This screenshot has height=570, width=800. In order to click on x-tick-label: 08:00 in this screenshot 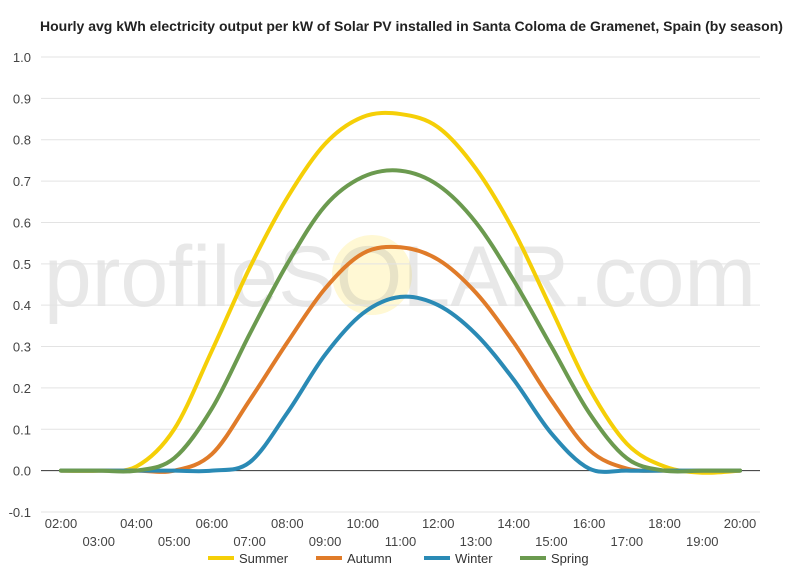, I will do `click(287, 523)`.